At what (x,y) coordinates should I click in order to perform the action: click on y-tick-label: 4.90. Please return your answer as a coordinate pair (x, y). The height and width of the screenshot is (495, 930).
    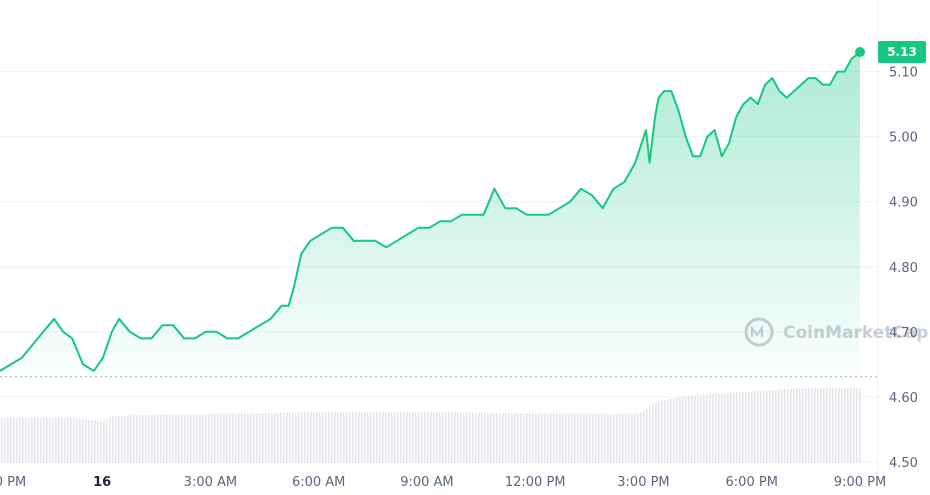
    Looking at the image, I should click on (903, 203).